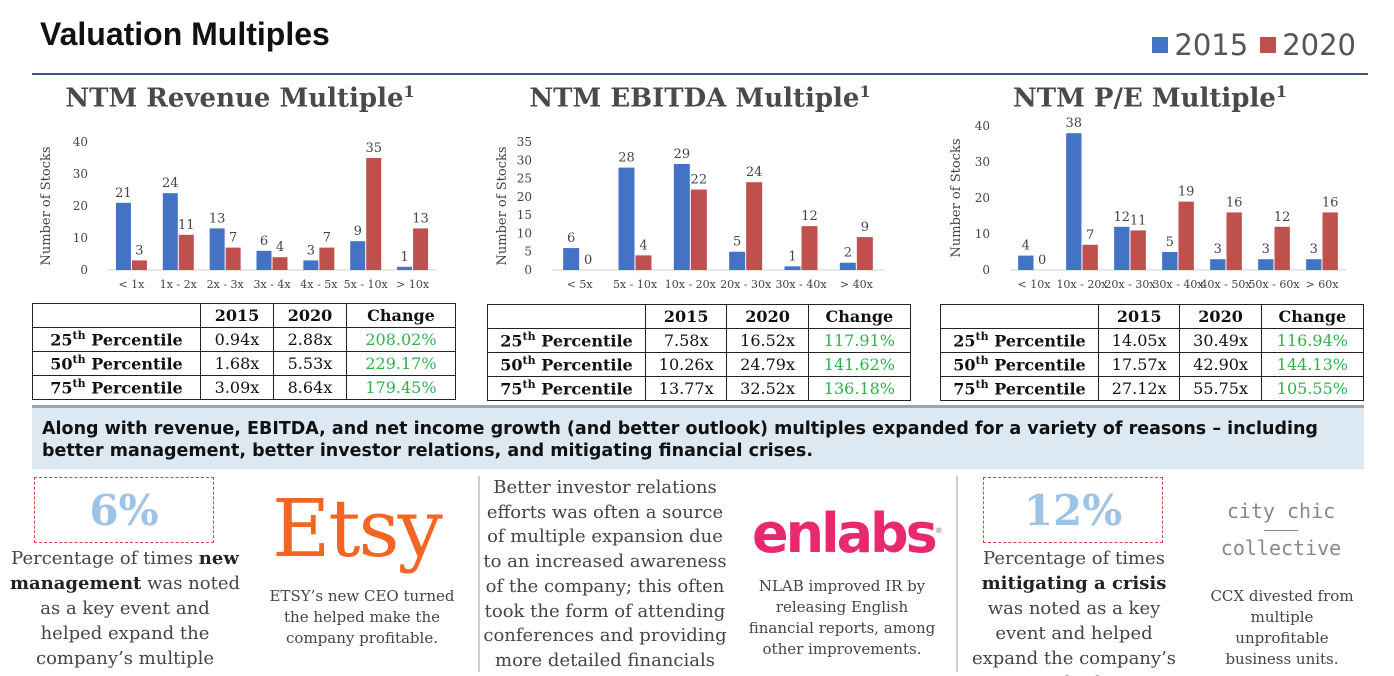 Image resolution: width=1394 pixels, height=676 pixels. Describe the element at coordinates (123, 193) in the screenshot. I see `data-label-2015: 21` at that location.